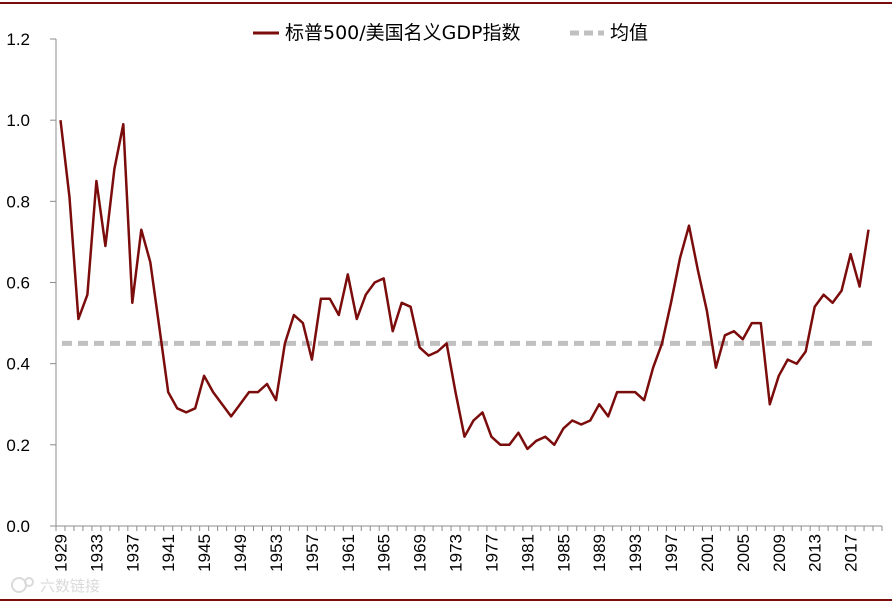 This screenshot has width=892, height=603. What do you see at coordinates (60, 553) in the screenshot?
I see `x-tick-label: 1929` at bounding box center [60, 553].